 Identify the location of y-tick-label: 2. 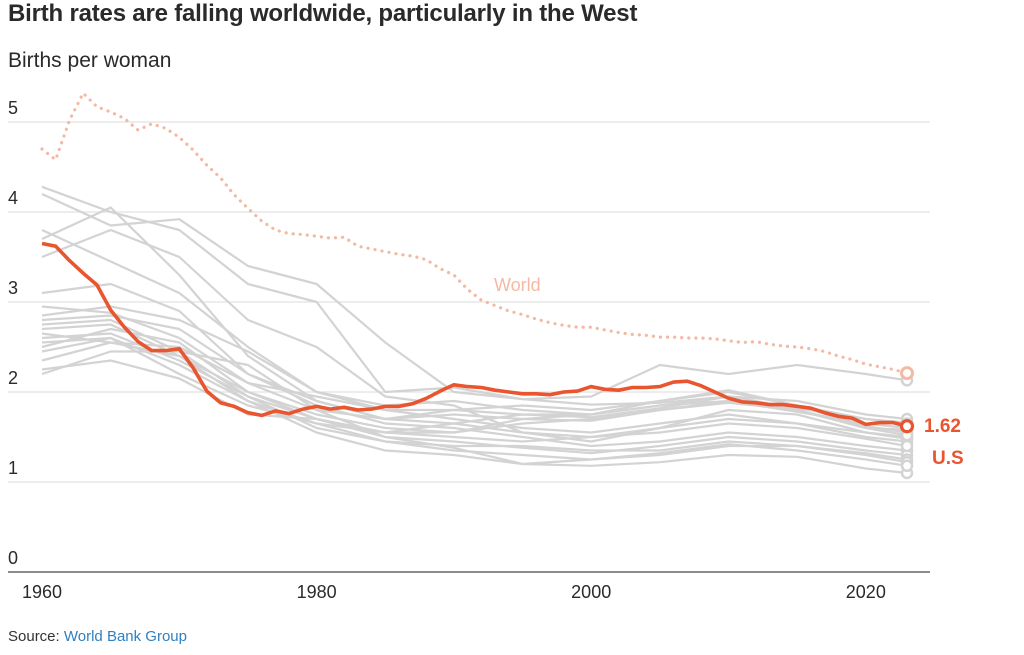
(13, 378).